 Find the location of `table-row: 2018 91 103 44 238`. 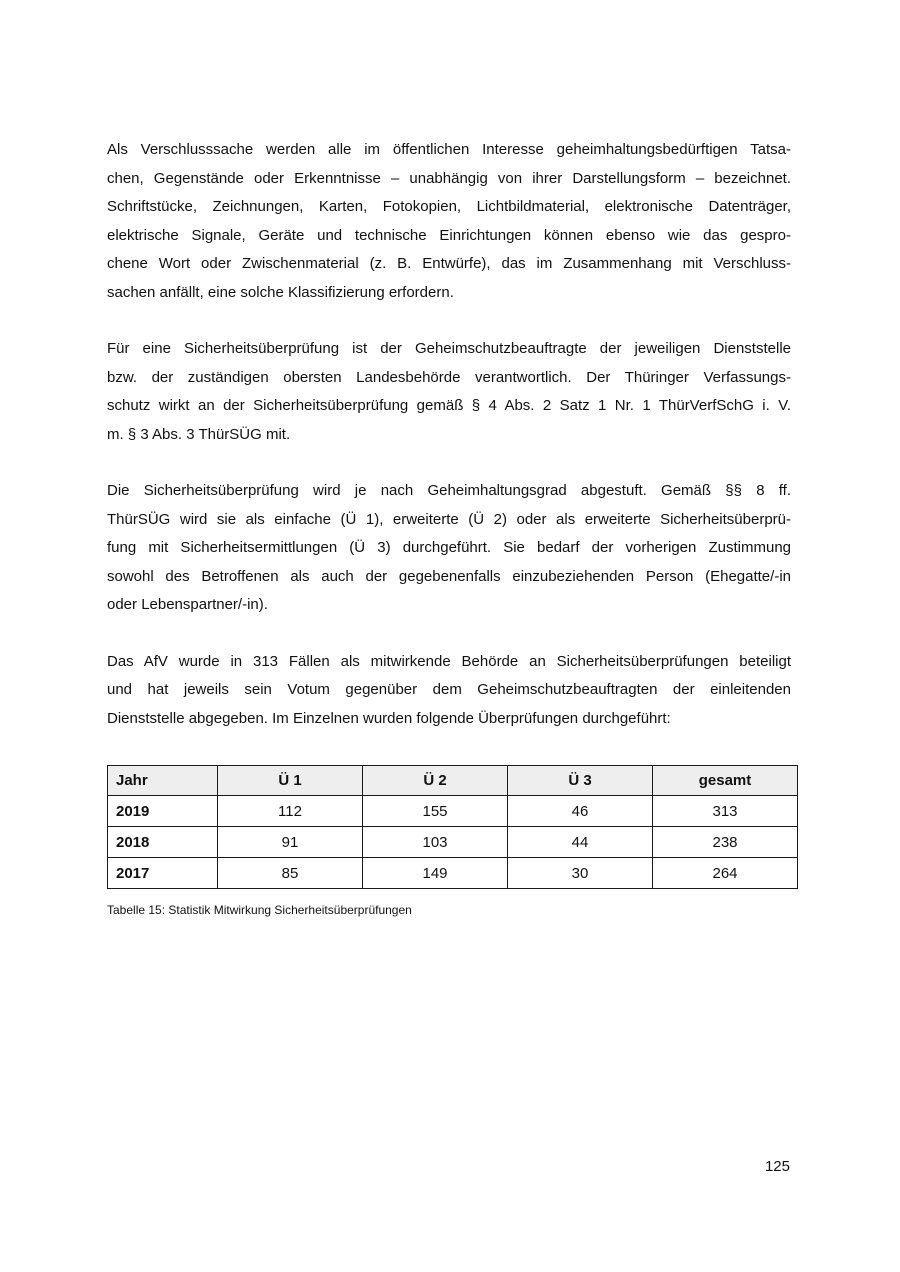

table-row: 2018 91 103 44 238 is located at coordinates (452, 842).